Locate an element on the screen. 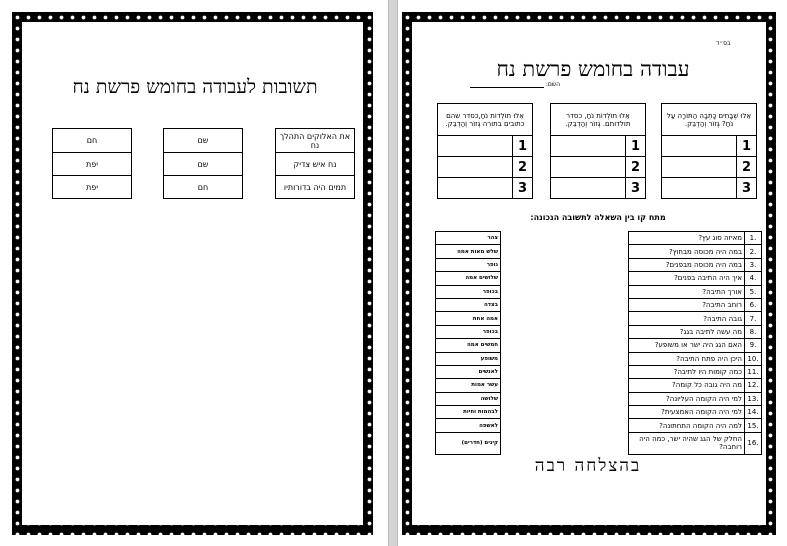 This screenshot has height=546, width=787. matching-instruction: מתח קו בין השאלה לתשובה הנכונה: is located at coordinates (598, 217).